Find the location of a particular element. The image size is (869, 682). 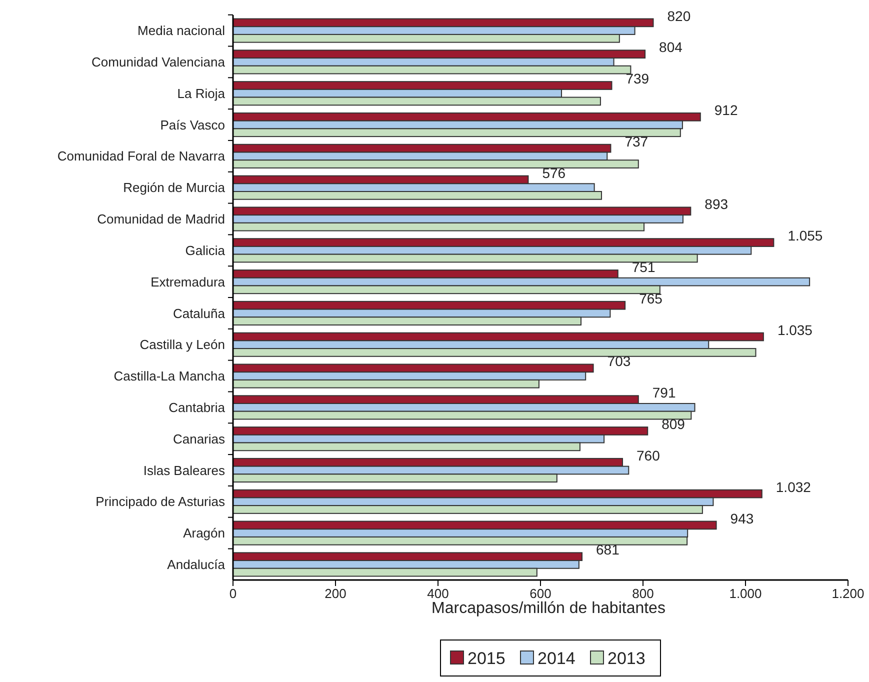

data-label: 943 is located at coordinates (742, 518).